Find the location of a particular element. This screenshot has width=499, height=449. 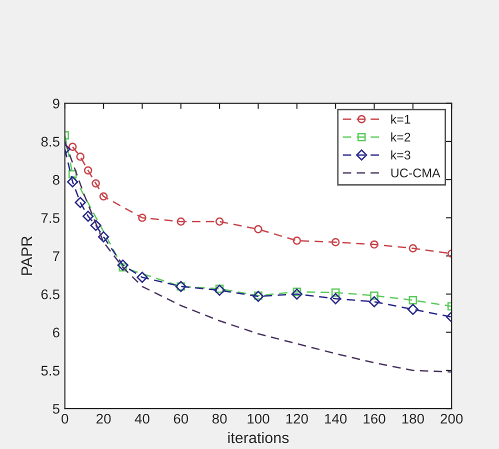

x-tick-label: 20 is located at coordinates (103, 419).